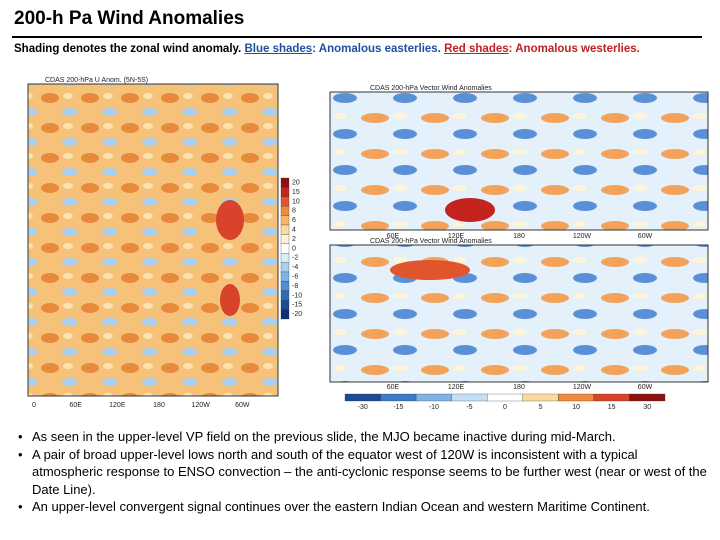 This screenshot has width=720, height=540. Describe the element at coordinates (278, 49) in the screenshot. I see `blue-key: Blue shades` at that location.